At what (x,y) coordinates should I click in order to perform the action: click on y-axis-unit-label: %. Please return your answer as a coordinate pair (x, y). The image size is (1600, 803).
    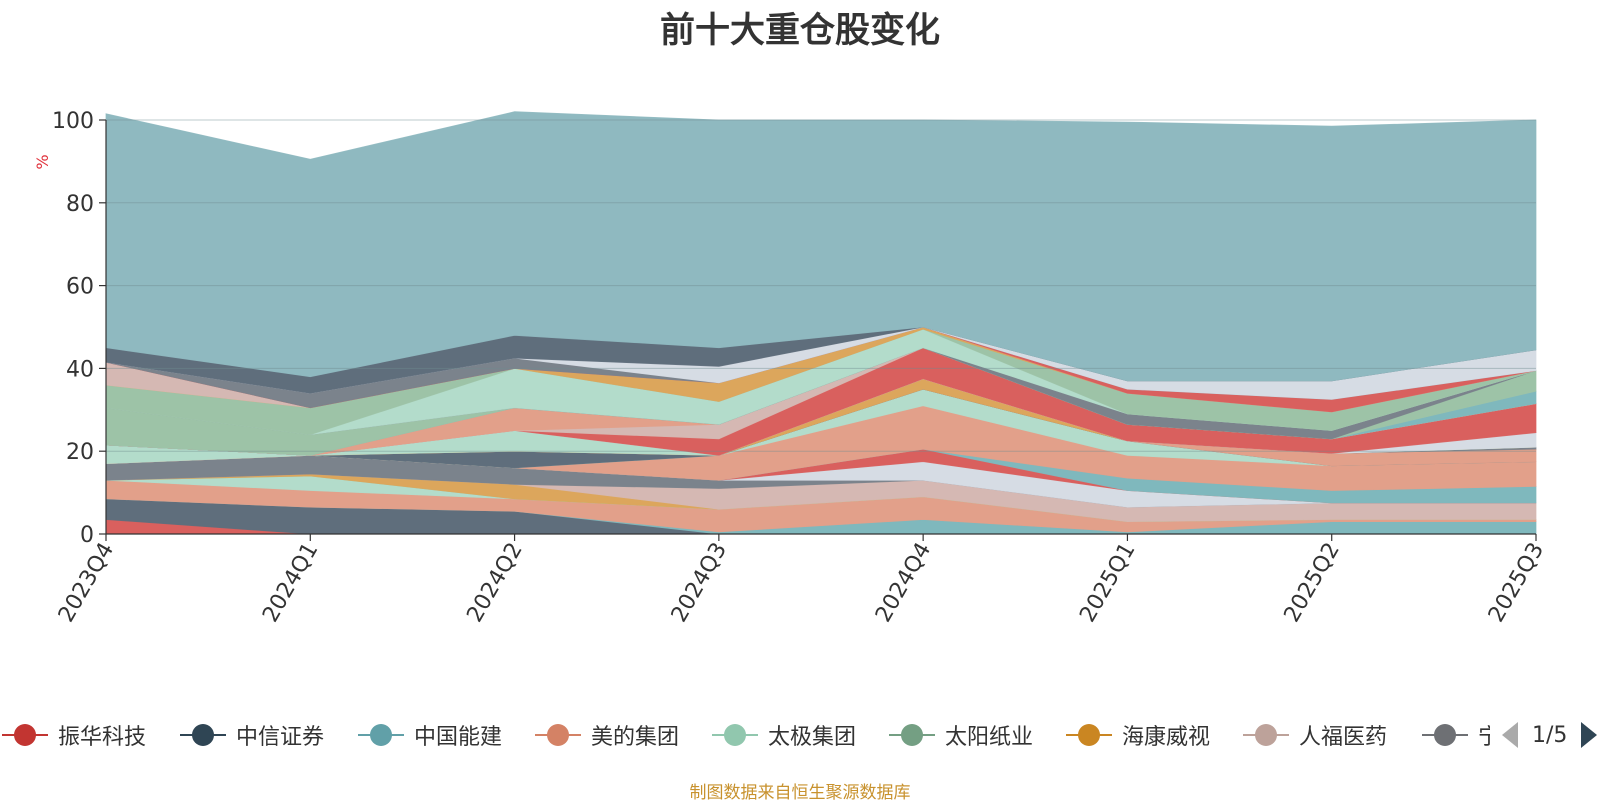
    Looking at the image, I should click on (42, 161).